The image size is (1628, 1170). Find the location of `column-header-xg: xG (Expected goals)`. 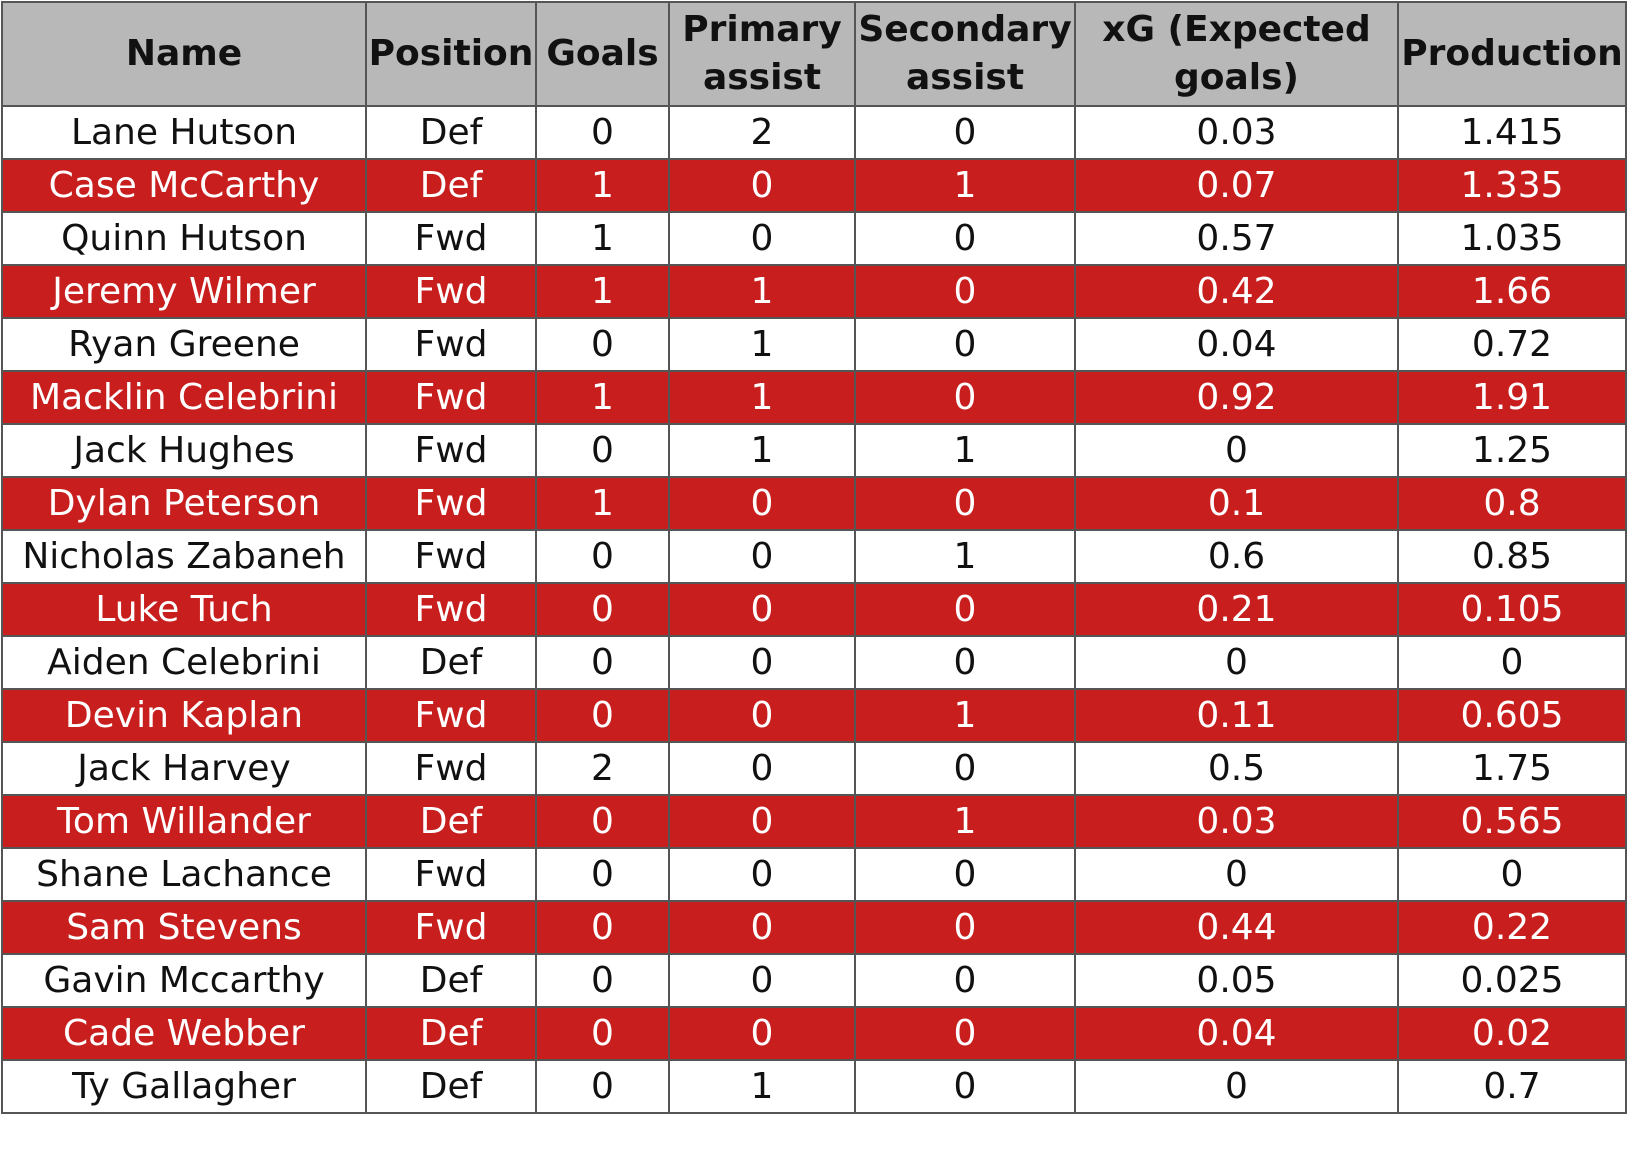

column-header-xg: xG (Expected goals) is located at coordinates (1236, 54).